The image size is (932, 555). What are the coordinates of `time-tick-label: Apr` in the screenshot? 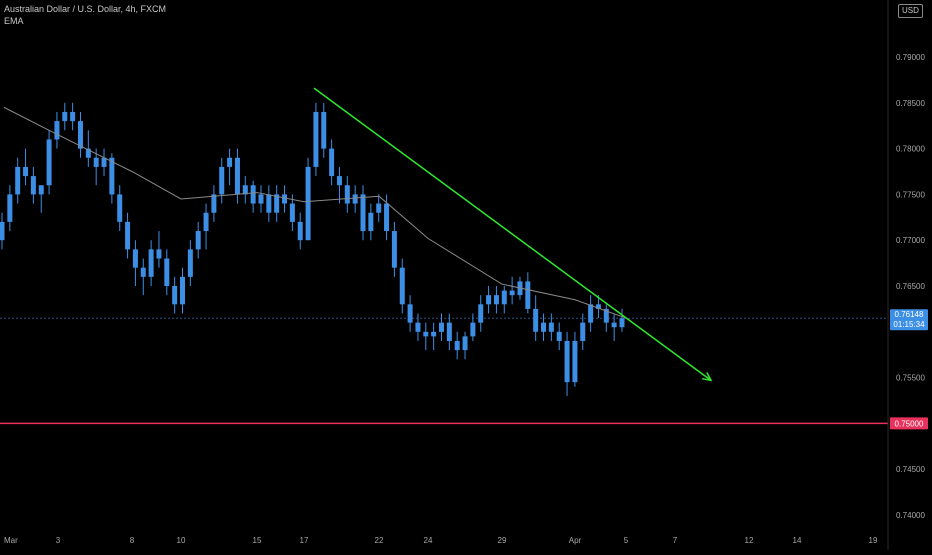 It's located at (575, 540).